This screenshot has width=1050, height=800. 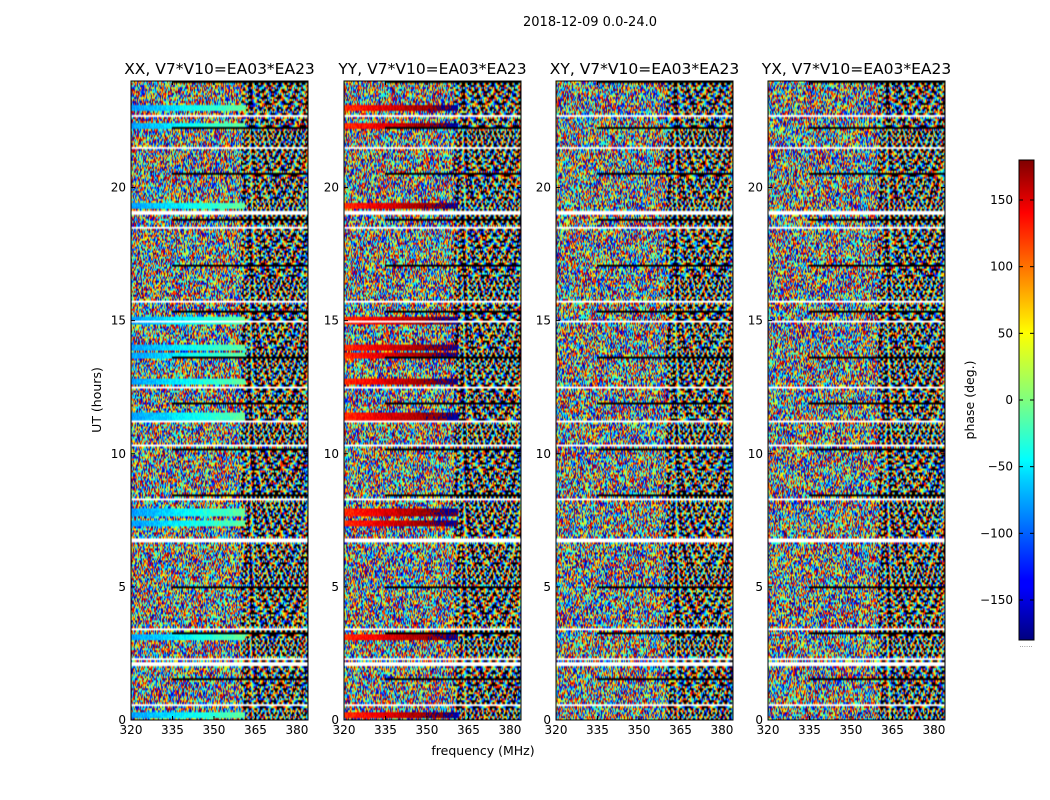 I want to click on colorbar-ticks: 150 100 50 0 −50 −100 −150, so click(x=1007, y=400).